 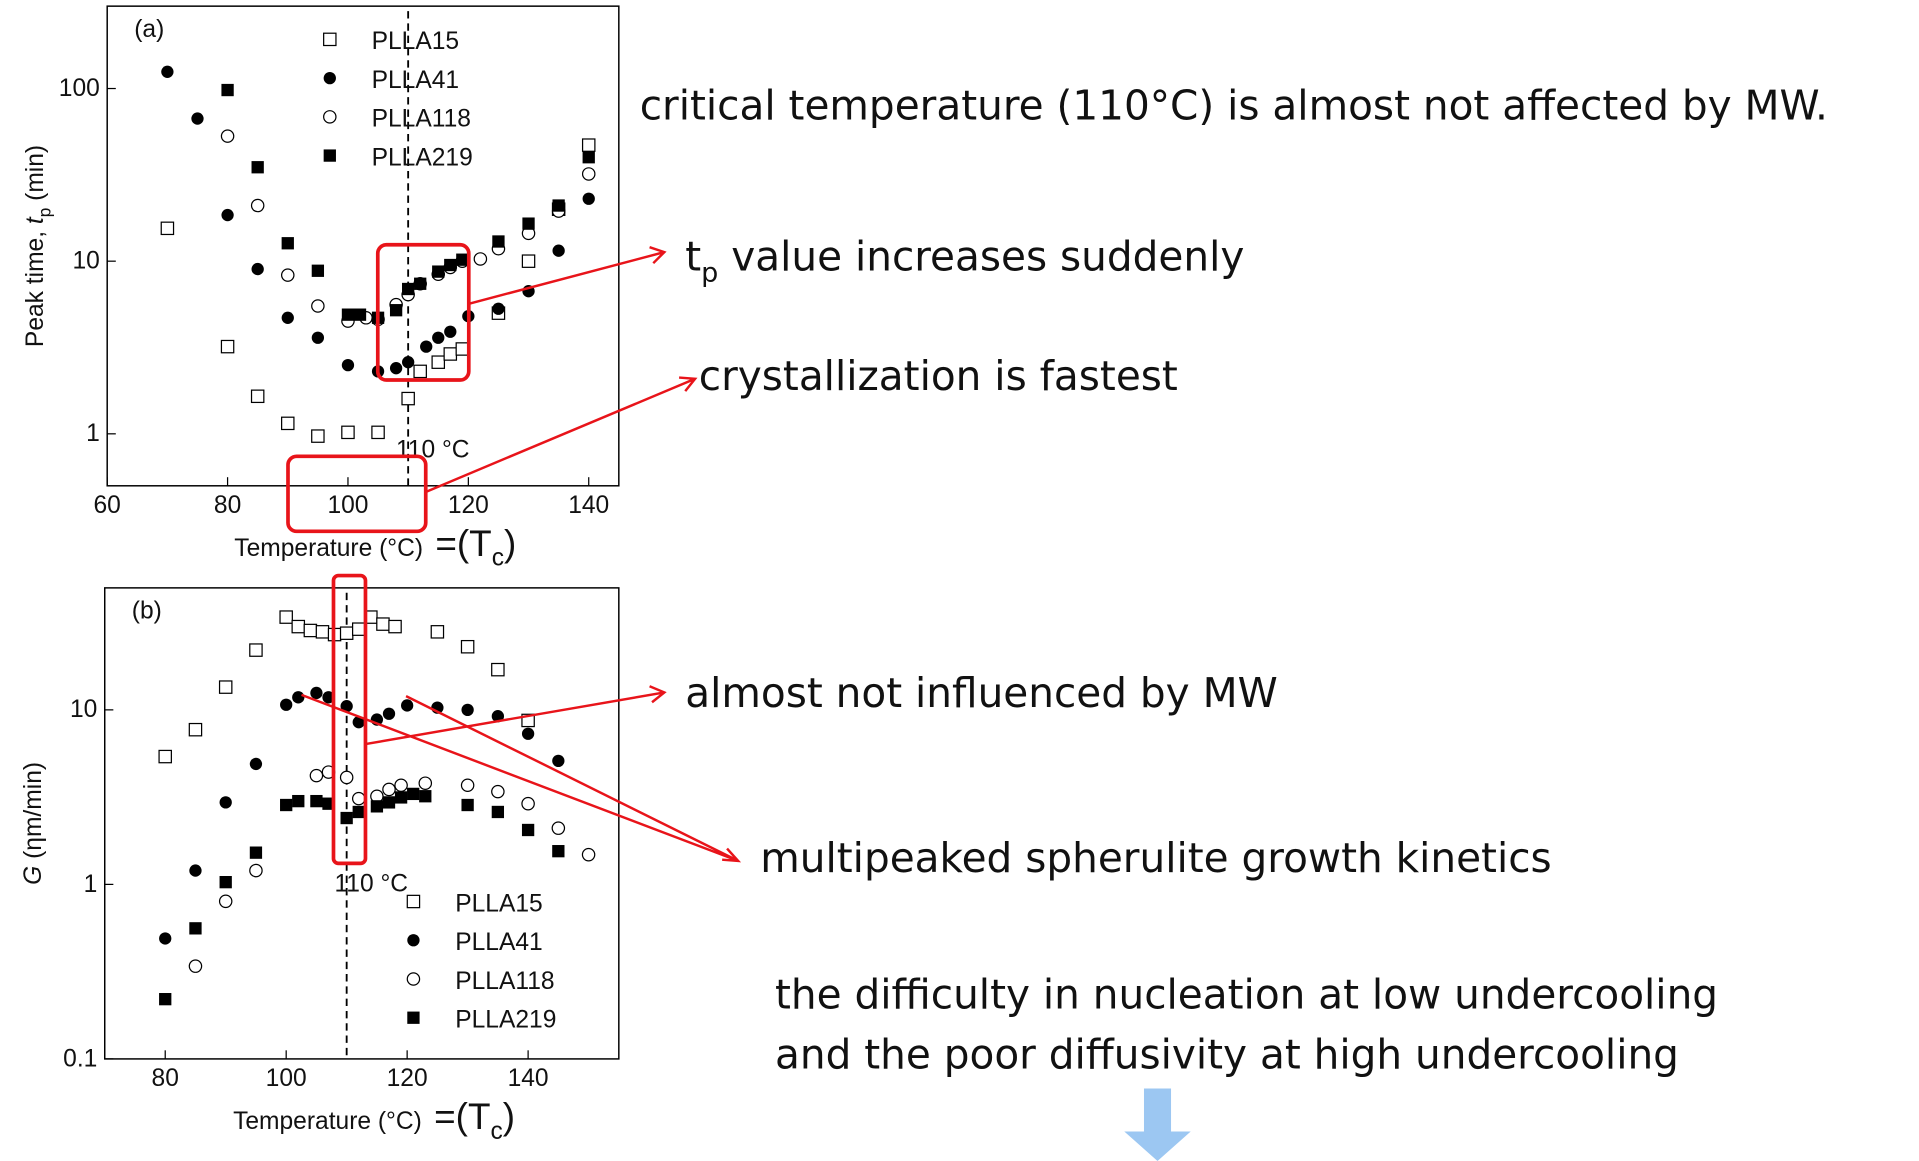 I want to click on legend-label: PLLA15, so click(x=498, y=903).